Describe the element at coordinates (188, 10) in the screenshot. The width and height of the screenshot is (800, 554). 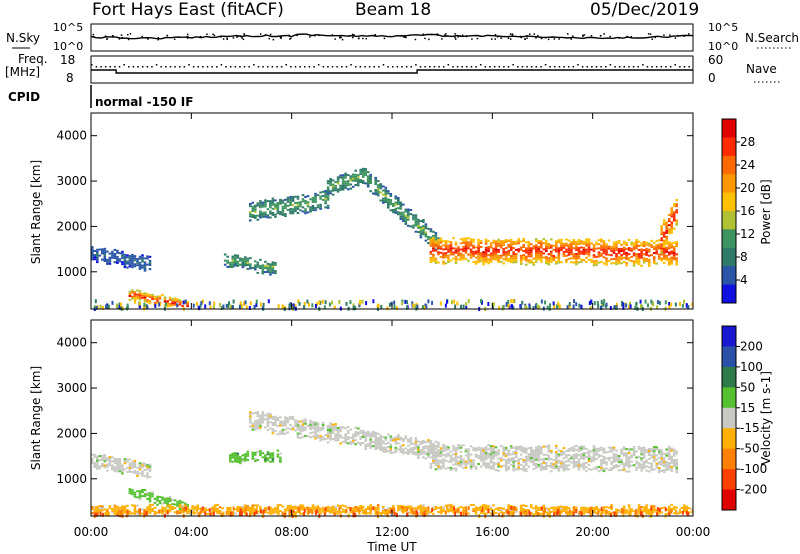
I see `station-title: Fort Hays East (fitACF)` at that location.